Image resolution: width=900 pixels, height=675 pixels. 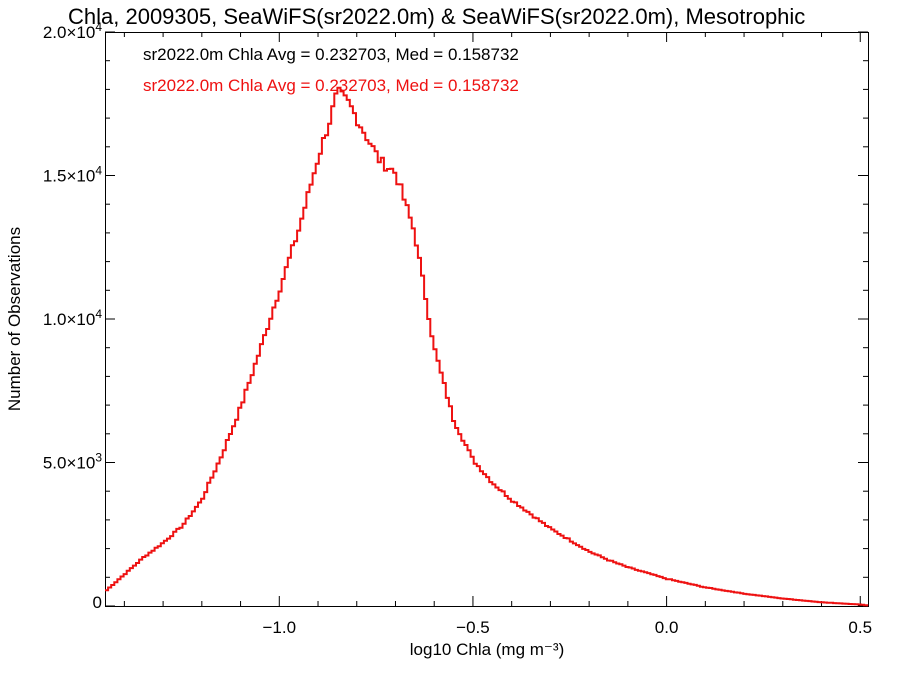 I want to click on y-tick-label: 5.0×10³, so click(x=72, y=462).